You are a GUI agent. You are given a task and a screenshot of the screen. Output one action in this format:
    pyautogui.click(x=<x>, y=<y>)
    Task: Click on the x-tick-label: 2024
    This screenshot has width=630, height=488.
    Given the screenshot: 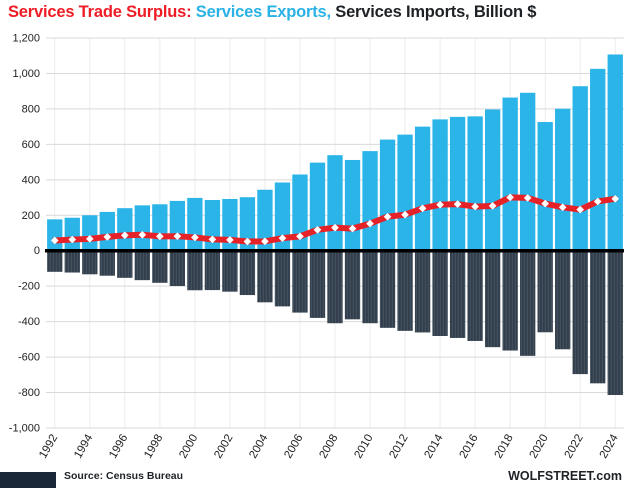 What is the action you would take?
    pyautogui.click(x=609, y=446)
    